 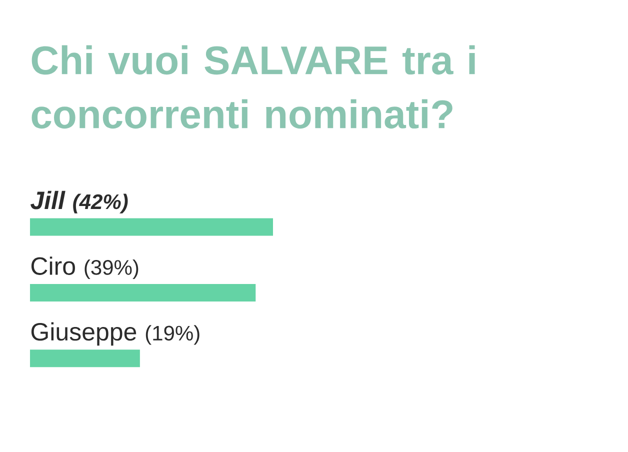 I want to click on data-label: (39%), so click(x=111, y=269).